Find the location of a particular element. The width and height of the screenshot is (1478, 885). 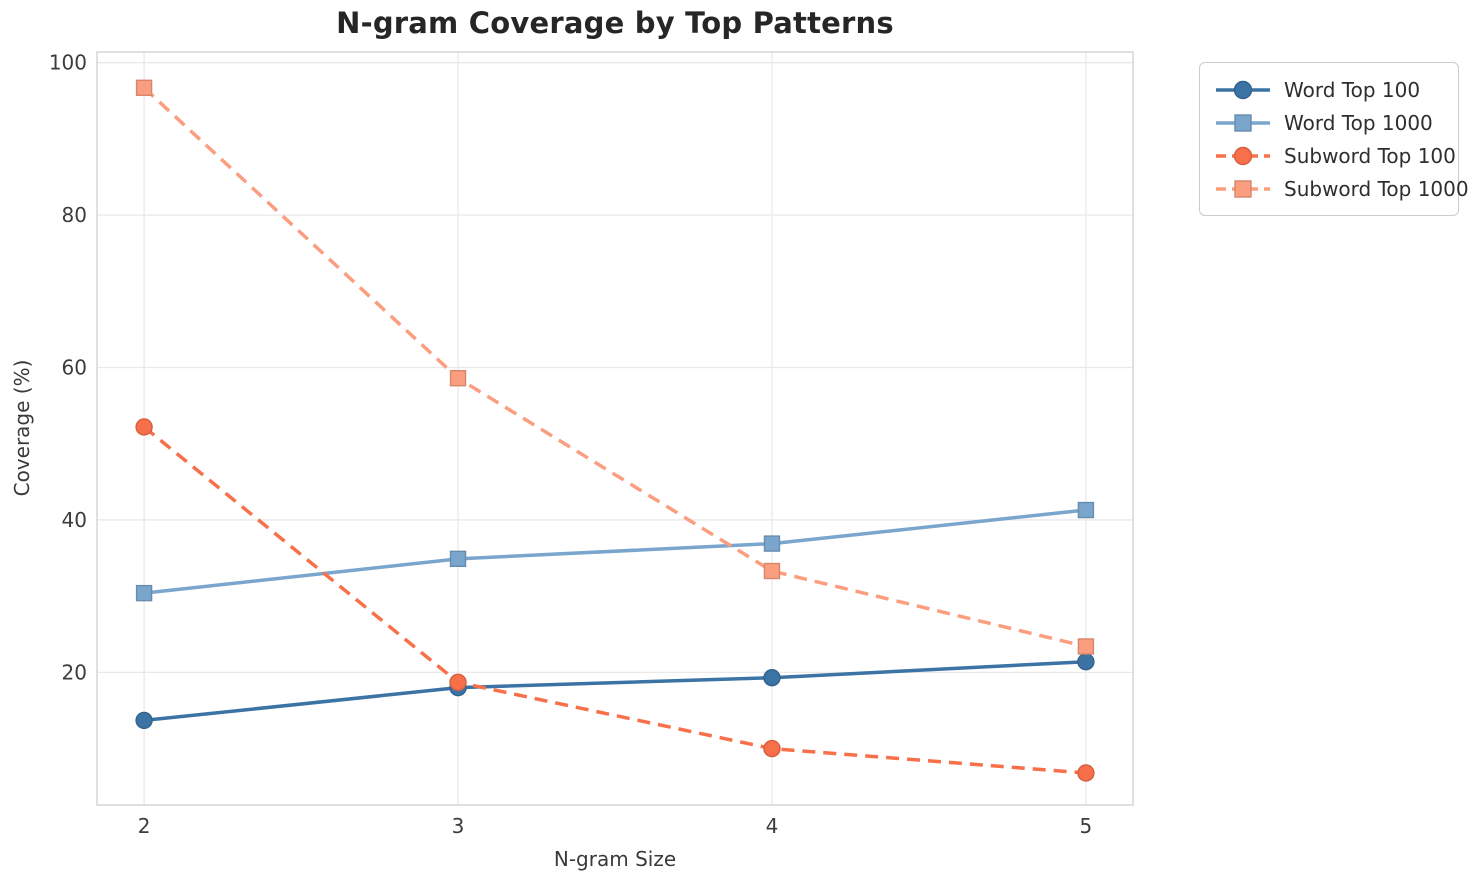

legend-item-1: Word Top 1000 is located at coordinates (1329, 122).